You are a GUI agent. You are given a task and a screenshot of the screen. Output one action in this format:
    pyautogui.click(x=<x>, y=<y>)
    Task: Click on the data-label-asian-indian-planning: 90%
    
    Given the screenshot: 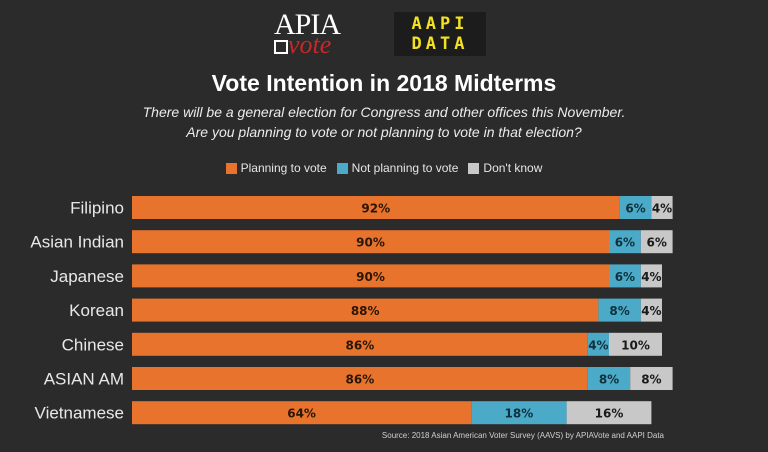 What is the action you would take?
    pyautogui.click(x=370, y=243)
    